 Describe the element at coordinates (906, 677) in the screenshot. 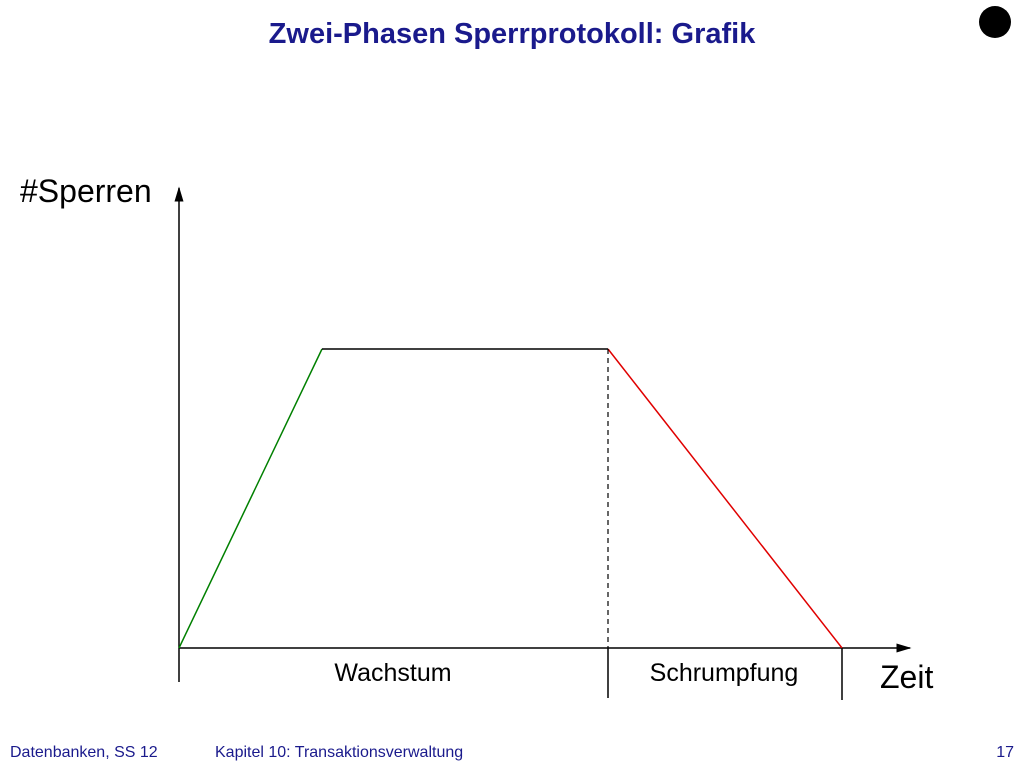

I see `x-axis-label: Zeit` at that location.